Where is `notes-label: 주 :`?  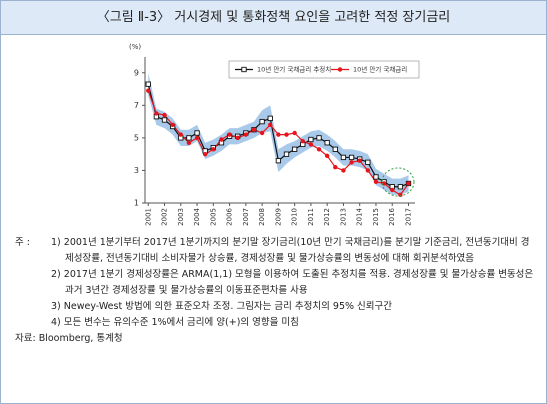
notes-label: 주 : is located at coordinates (22, 242).